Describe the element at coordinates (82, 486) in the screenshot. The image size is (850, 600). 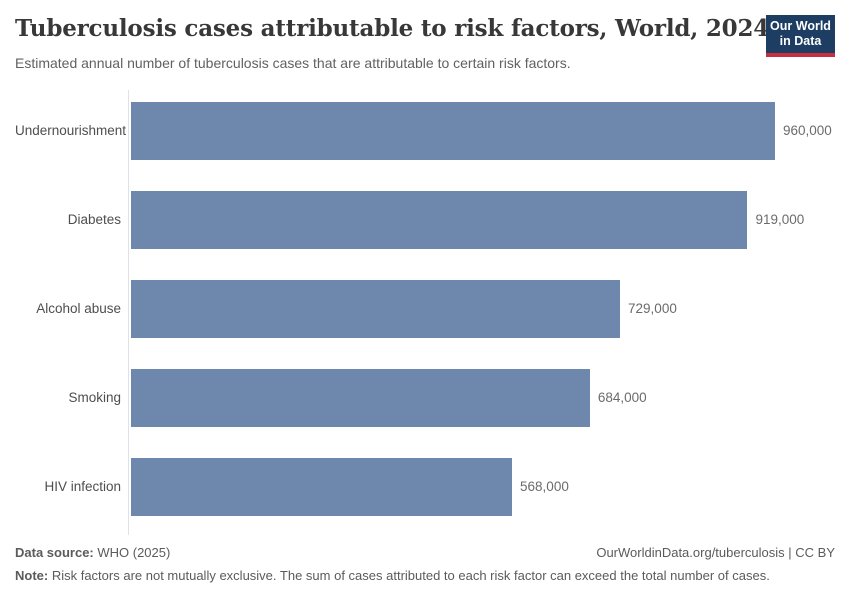
I see `category-label: HIV infection` at that location.